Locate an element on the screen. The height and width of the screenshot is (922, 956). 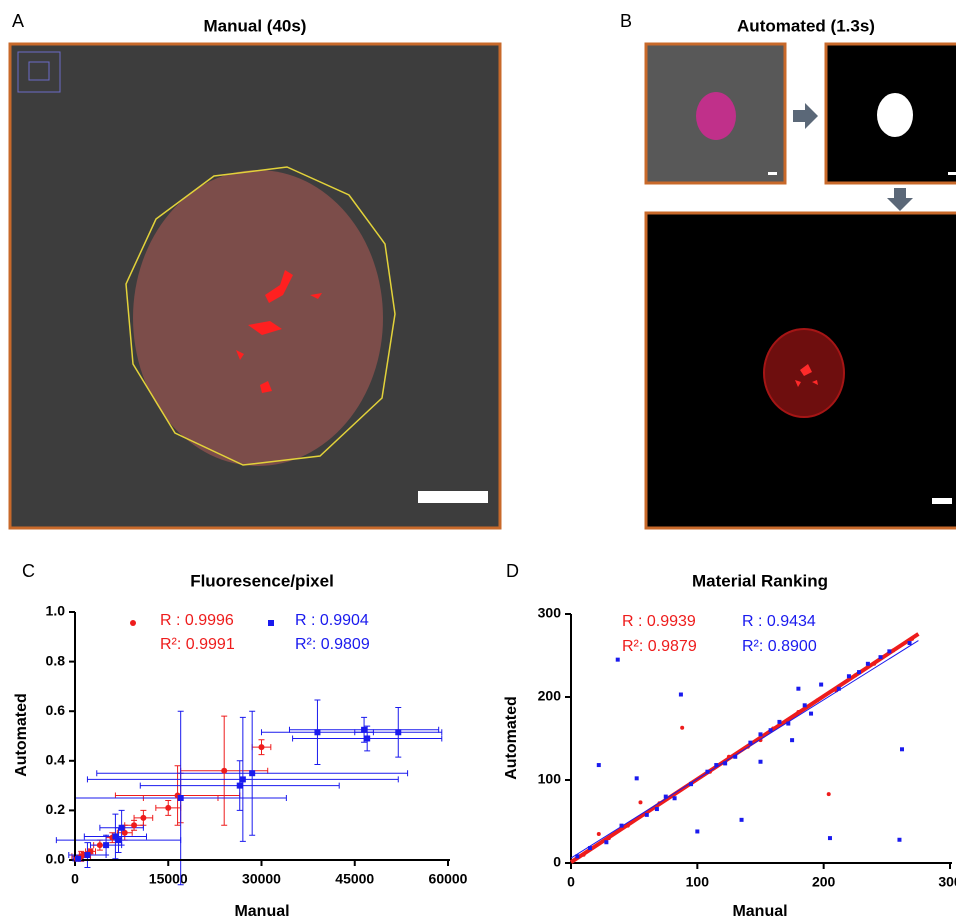
y-tick-label: 0.8 is located at coordinates (56, 660).